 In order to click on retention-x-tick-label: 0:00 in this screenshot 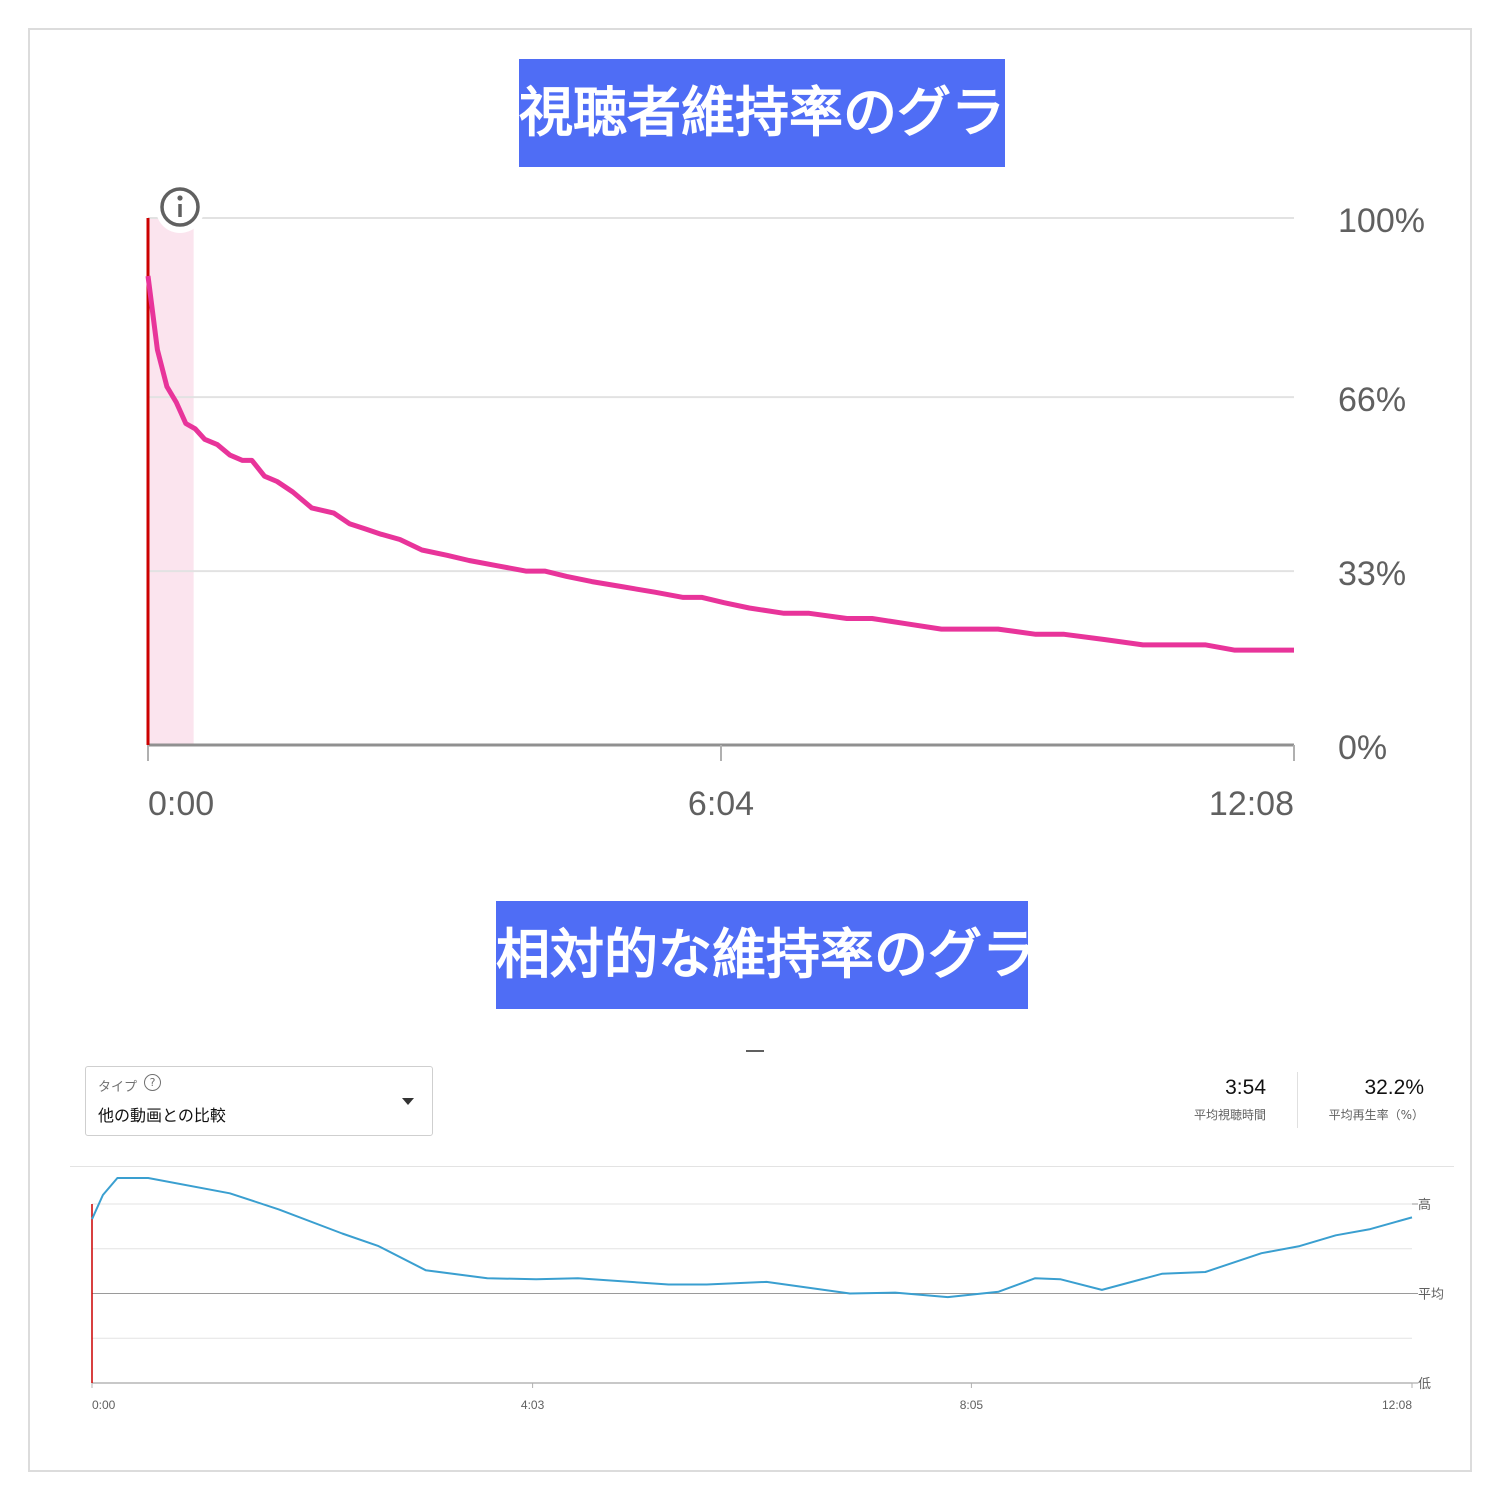, I will do `click(181, 804)`.